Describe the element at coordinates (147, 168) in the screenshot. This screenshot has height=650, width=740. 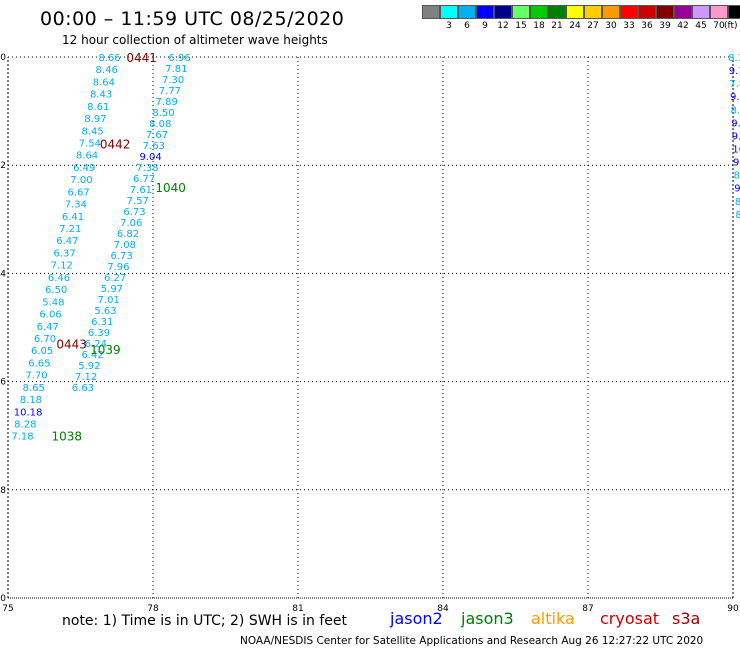
I see `wave-height-value: 7.38` at that location.